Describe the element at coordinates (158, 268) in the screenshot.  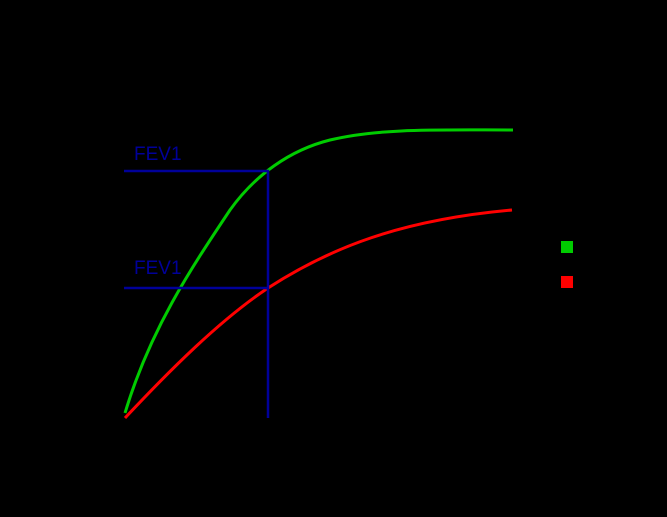
I see `fev1-lower-label: FEV1` at that location.